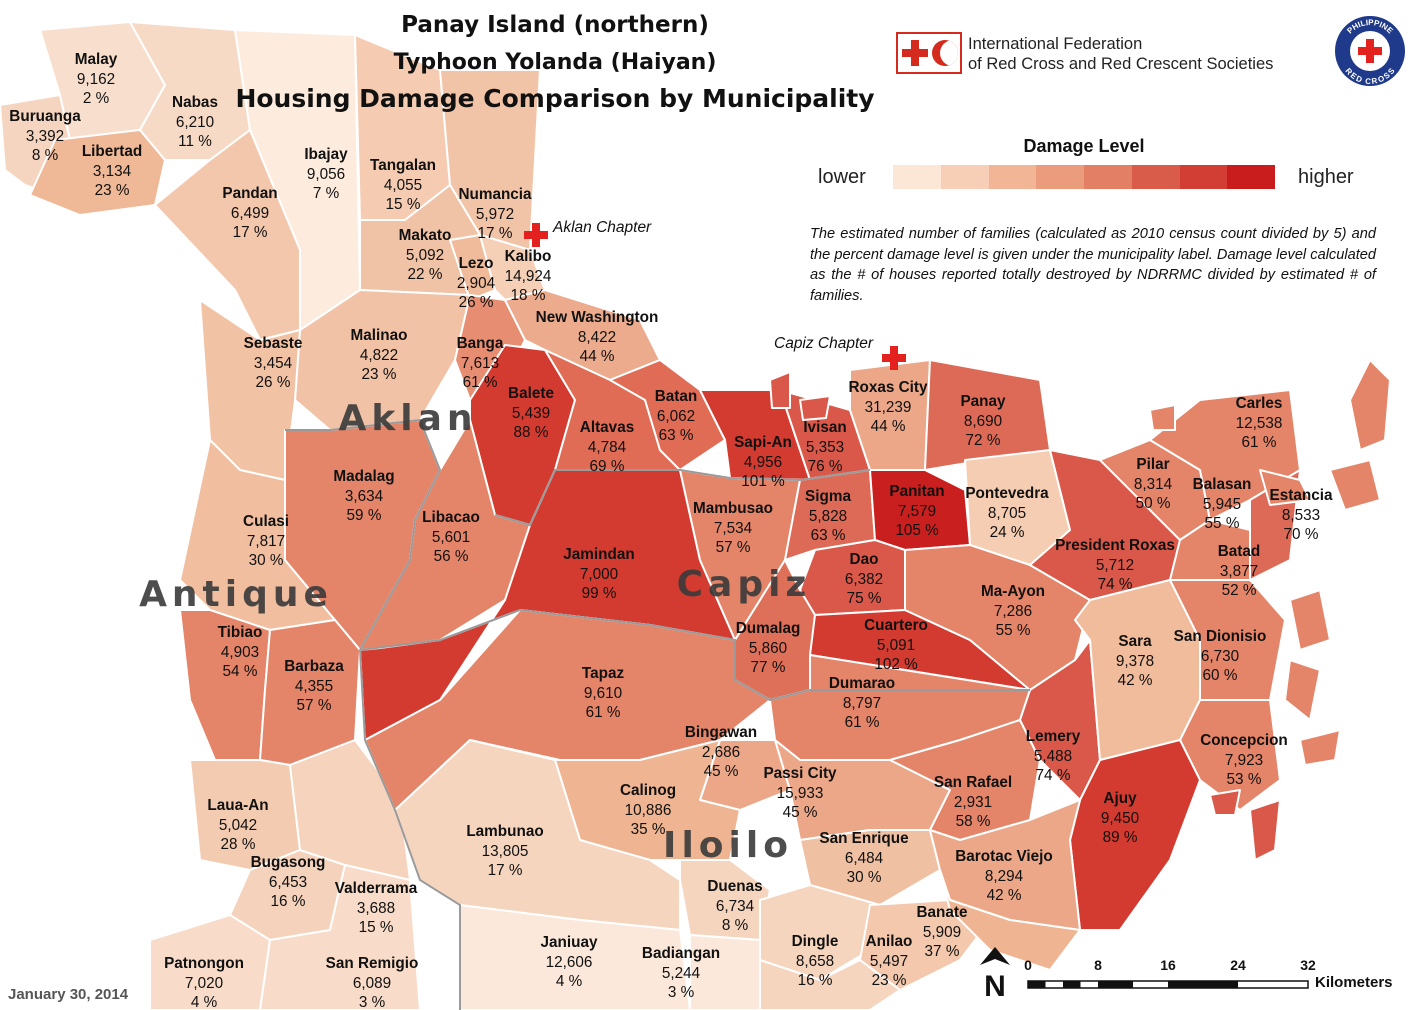  I want to click on municipality-name: Pandan, so click(250, 193).